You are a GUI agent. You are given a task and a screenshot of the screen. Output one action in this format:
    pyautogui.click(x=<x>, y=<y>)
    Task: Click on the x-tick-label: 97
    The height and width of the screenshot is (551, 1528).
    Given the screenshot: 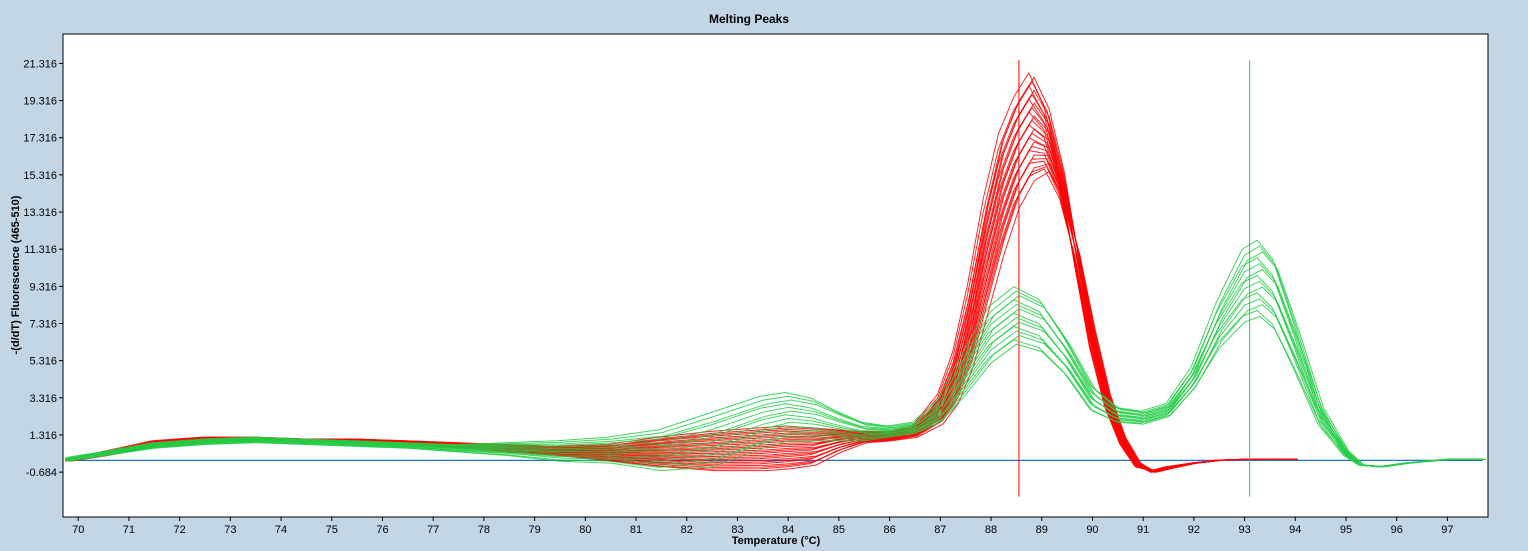 What is the action you would take?
    pyautogui.click(x=1447, y=530)
    